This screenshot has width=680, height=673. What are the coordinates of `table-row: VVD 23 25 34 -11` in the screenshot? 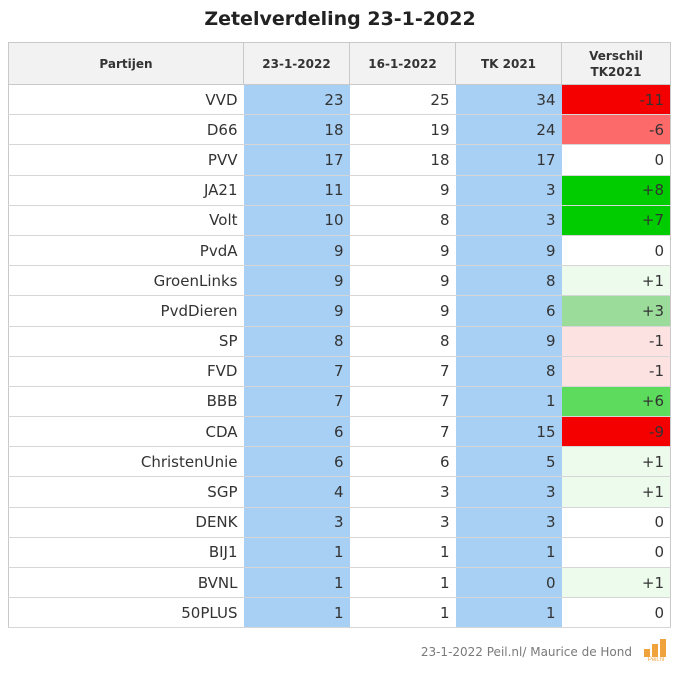 It's located at (339, 100).